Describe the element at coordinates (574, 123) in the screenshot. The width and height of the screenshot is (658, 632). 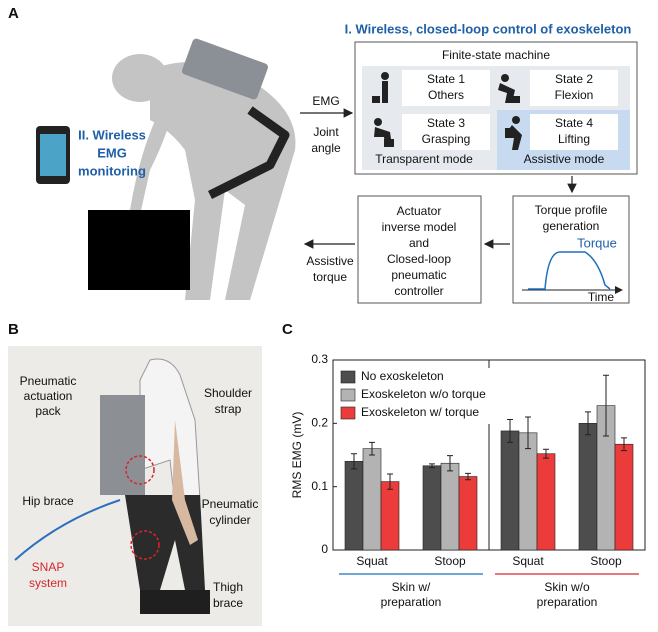
I see `state-name: State 4` at that location.